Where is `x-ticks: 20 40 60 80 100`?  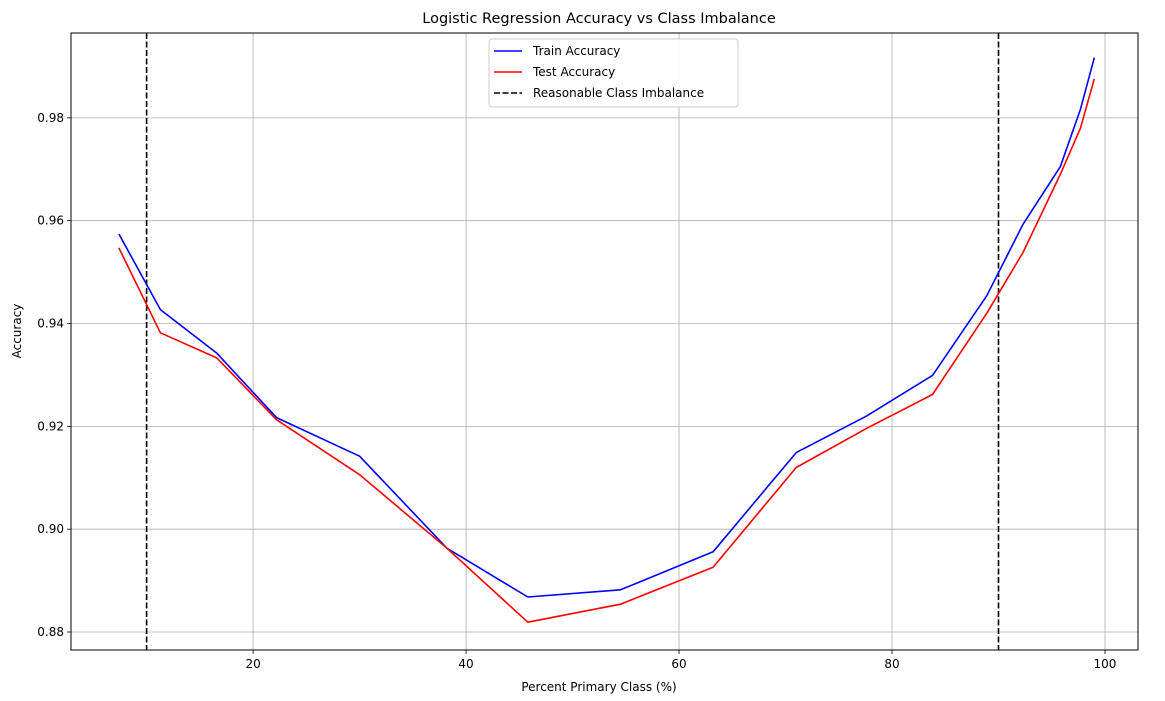
x-ticks: 20 40 60 80 100 is located at coordinates (680, 660).